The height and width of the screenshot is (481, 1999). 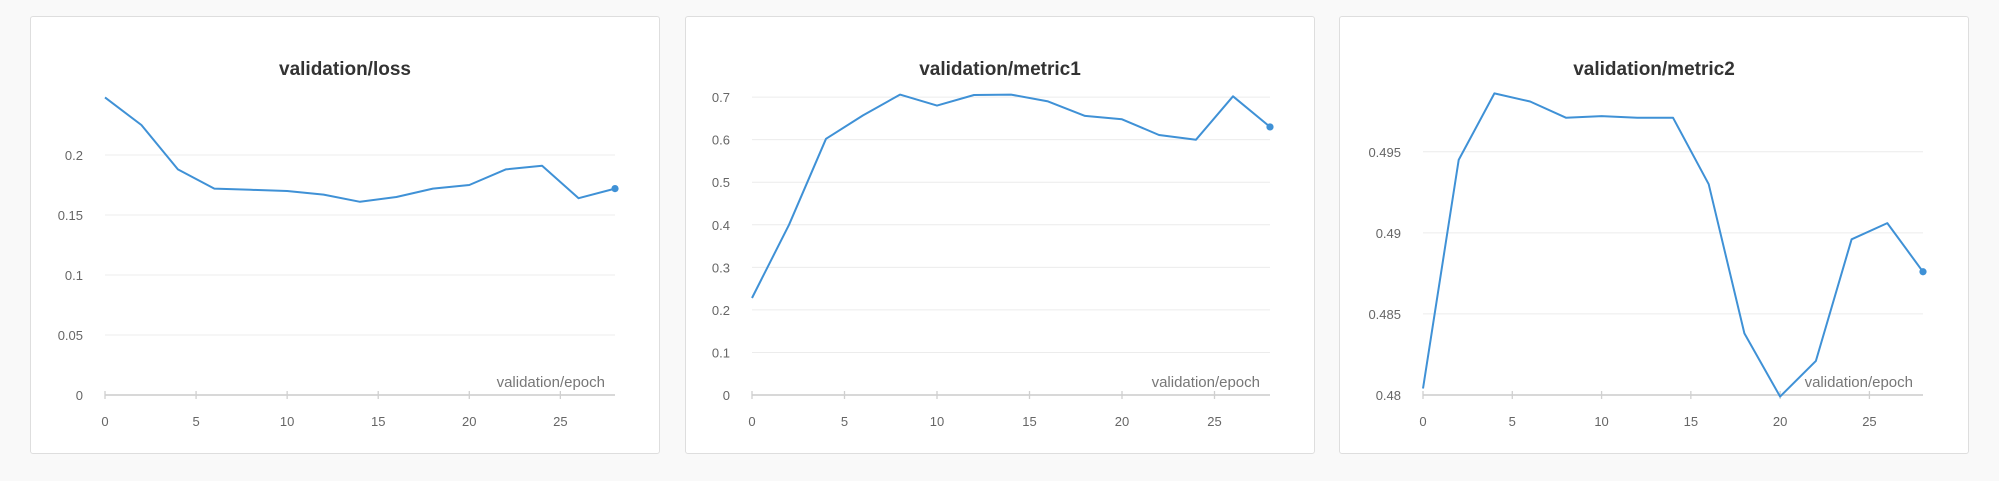 I want to click on y-tick-label: 0.4, so click(x=721, y=225).